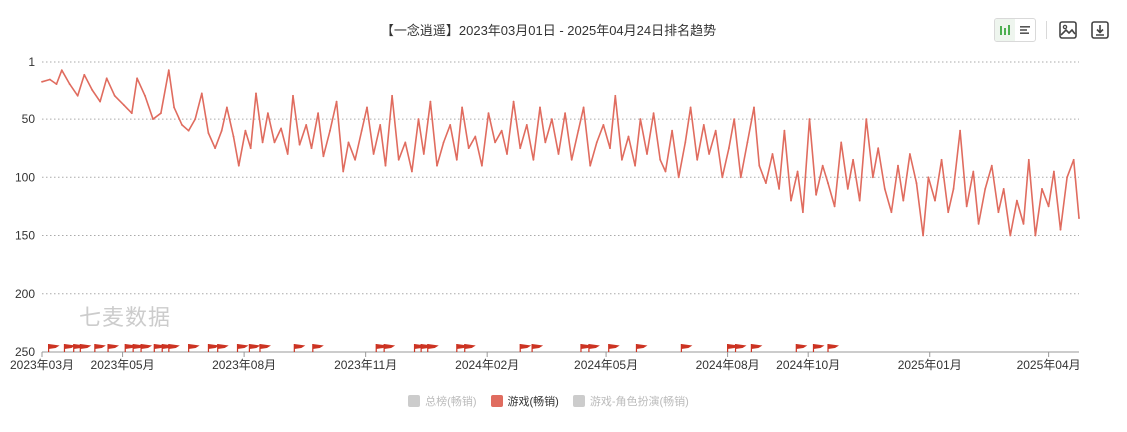  I want to click on legend-item: 游戏(畅销), so click(524, 401).